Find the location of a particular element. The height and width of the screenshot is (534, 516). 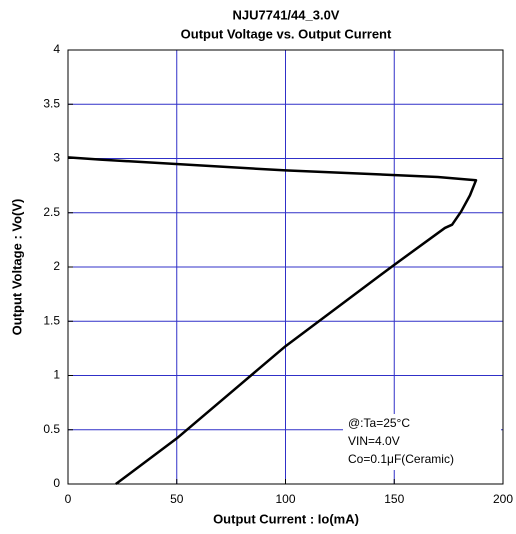

chart-subtitle: Output Voltage vs. Output Current is located at coordinates (286, 33).